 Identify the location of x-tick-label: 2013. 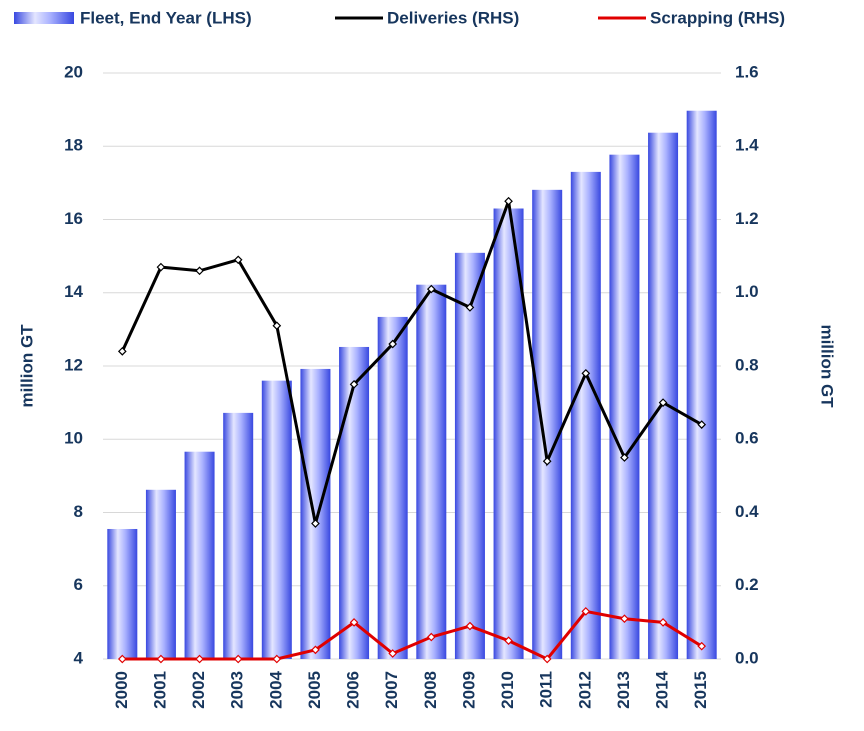
(623, 690).